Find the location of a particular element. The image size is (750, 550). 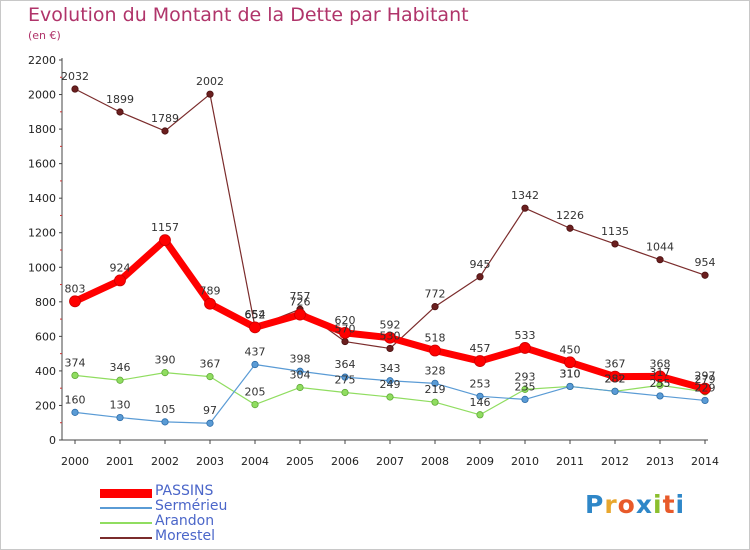

data-label: 570 is located at coordinates (345, 329).